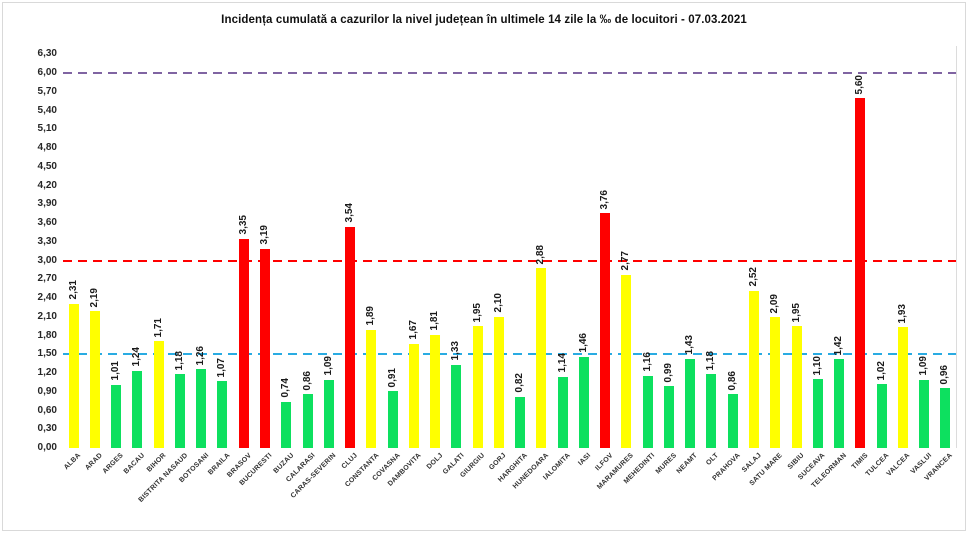 This screenshot has width=970, height=546. What do you see at coordinates (666, 464) in the screenshot?
I see `bar-category-label: MURES` at bounding box center [666, 464].